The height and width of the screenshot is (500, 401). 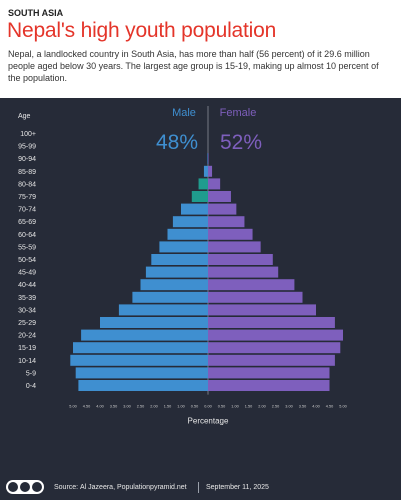 What do you see at coordinates (66, 487) in the screenshot?
I see `source-label: Source:` at bounding box center [66, 487].